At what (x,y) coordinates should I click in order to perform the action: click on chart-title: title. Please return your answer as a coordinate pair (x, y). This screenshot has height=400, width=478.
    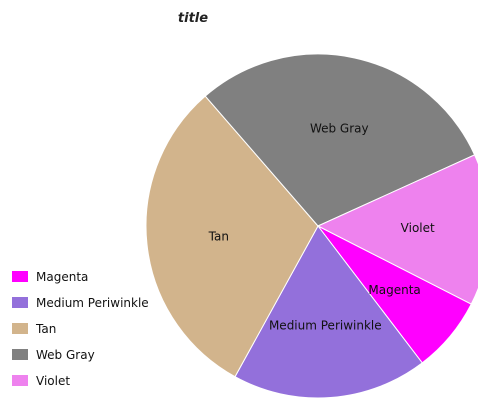
    Looking at the image, I should click on (193, 18).